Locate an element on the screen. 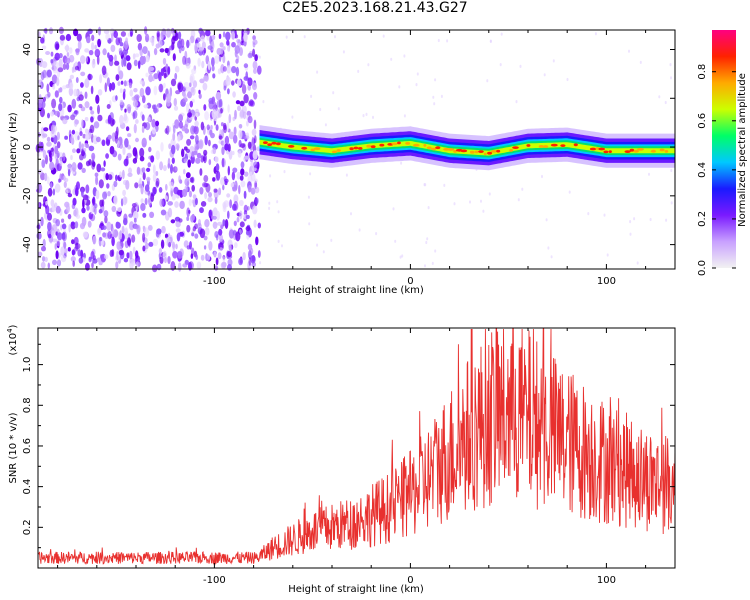 The height and width of the screenshot is (600, 750). spectrogram-x-axis-label: Height of straight line (km) is located at coordinates (356, 290).